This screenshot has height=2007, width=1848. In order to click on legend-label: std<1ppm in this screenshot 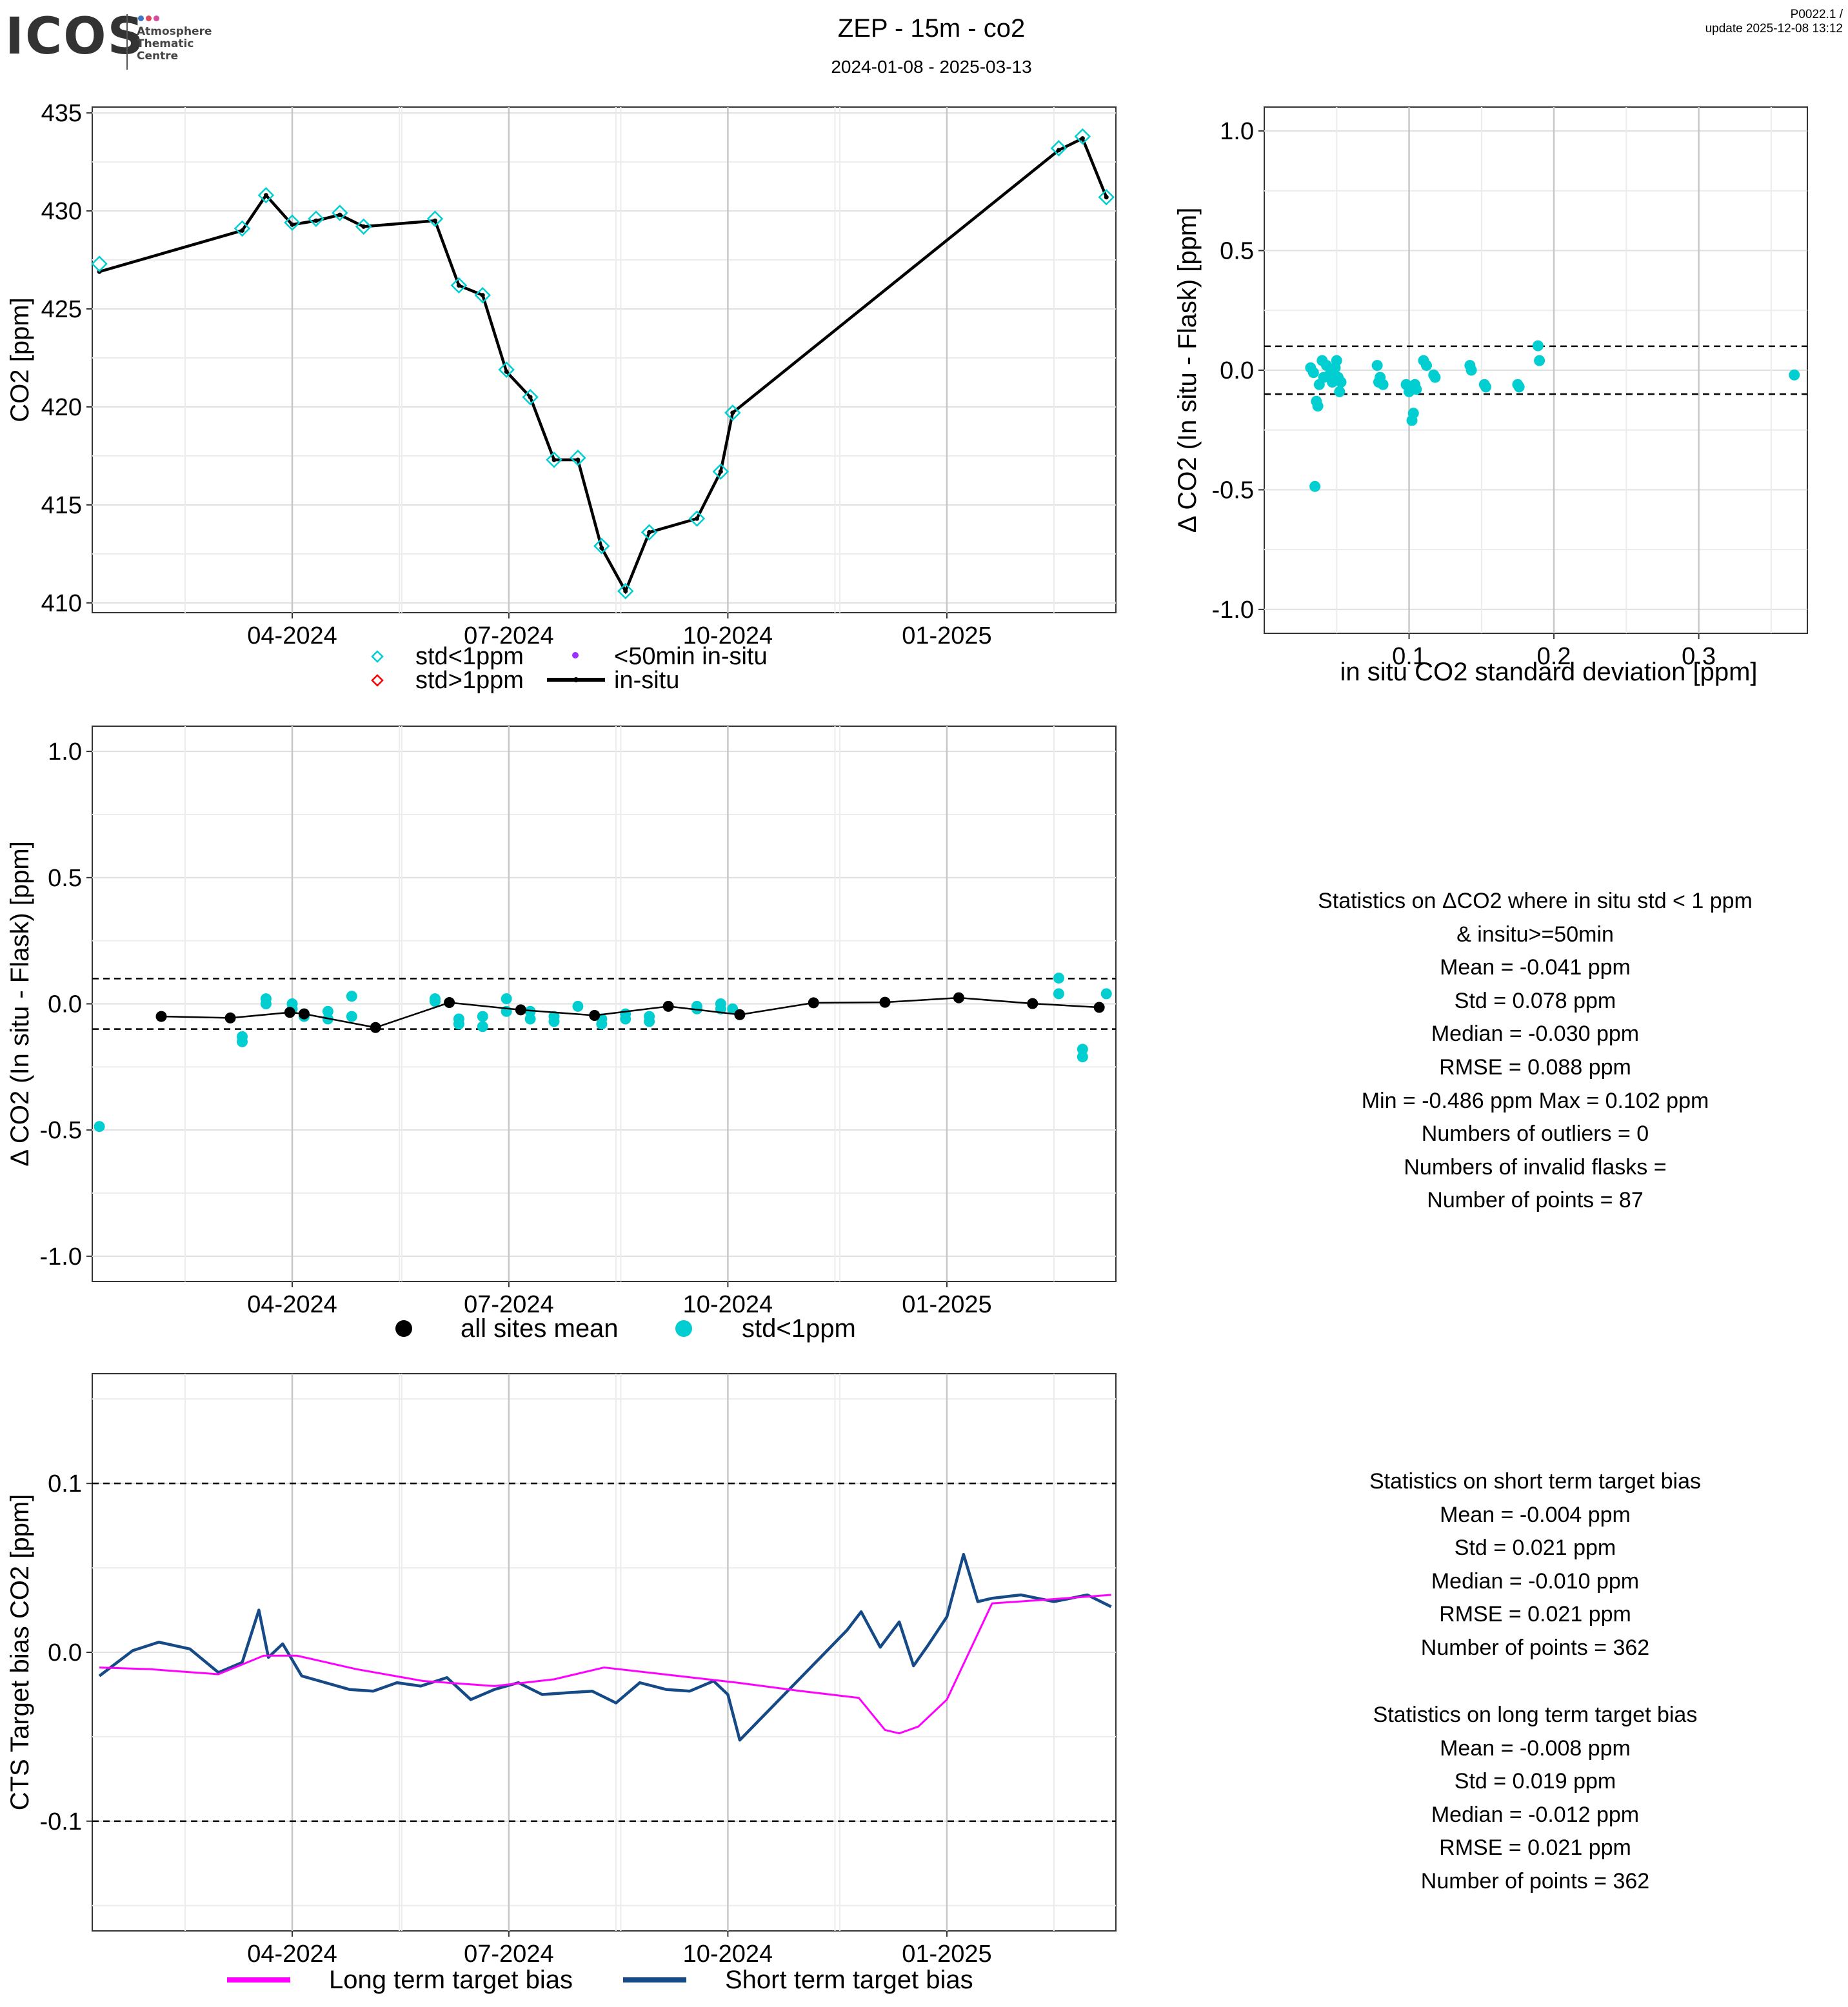, I will do `click(470, 656)`.